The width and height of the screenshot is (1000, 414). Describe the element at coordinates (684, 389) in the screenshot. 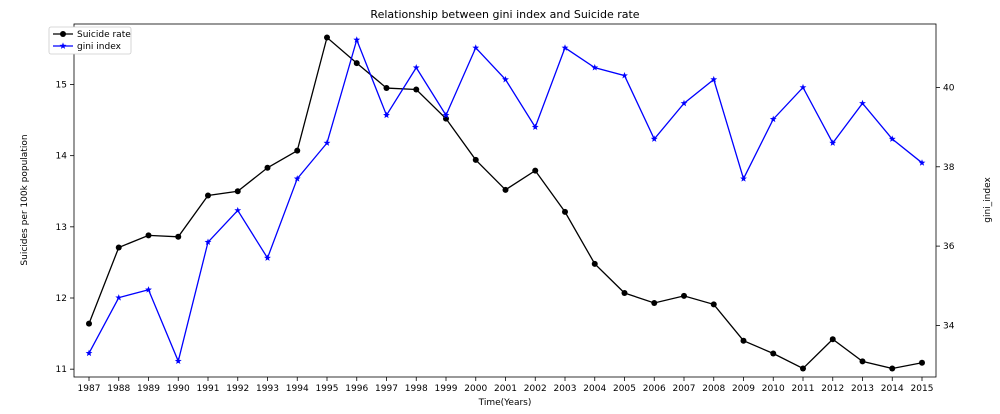

I see `x-tick-label: 2007` at that location.